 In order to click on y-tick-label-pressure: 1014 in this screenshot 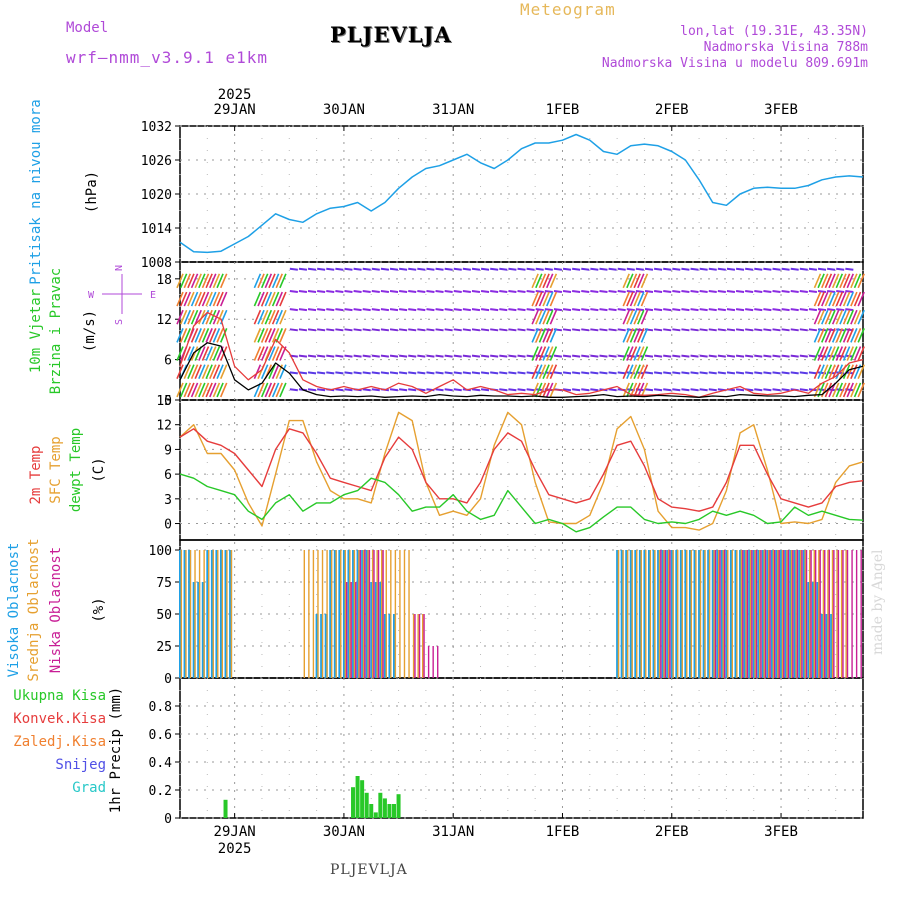, I will do `click(156, 229)`.